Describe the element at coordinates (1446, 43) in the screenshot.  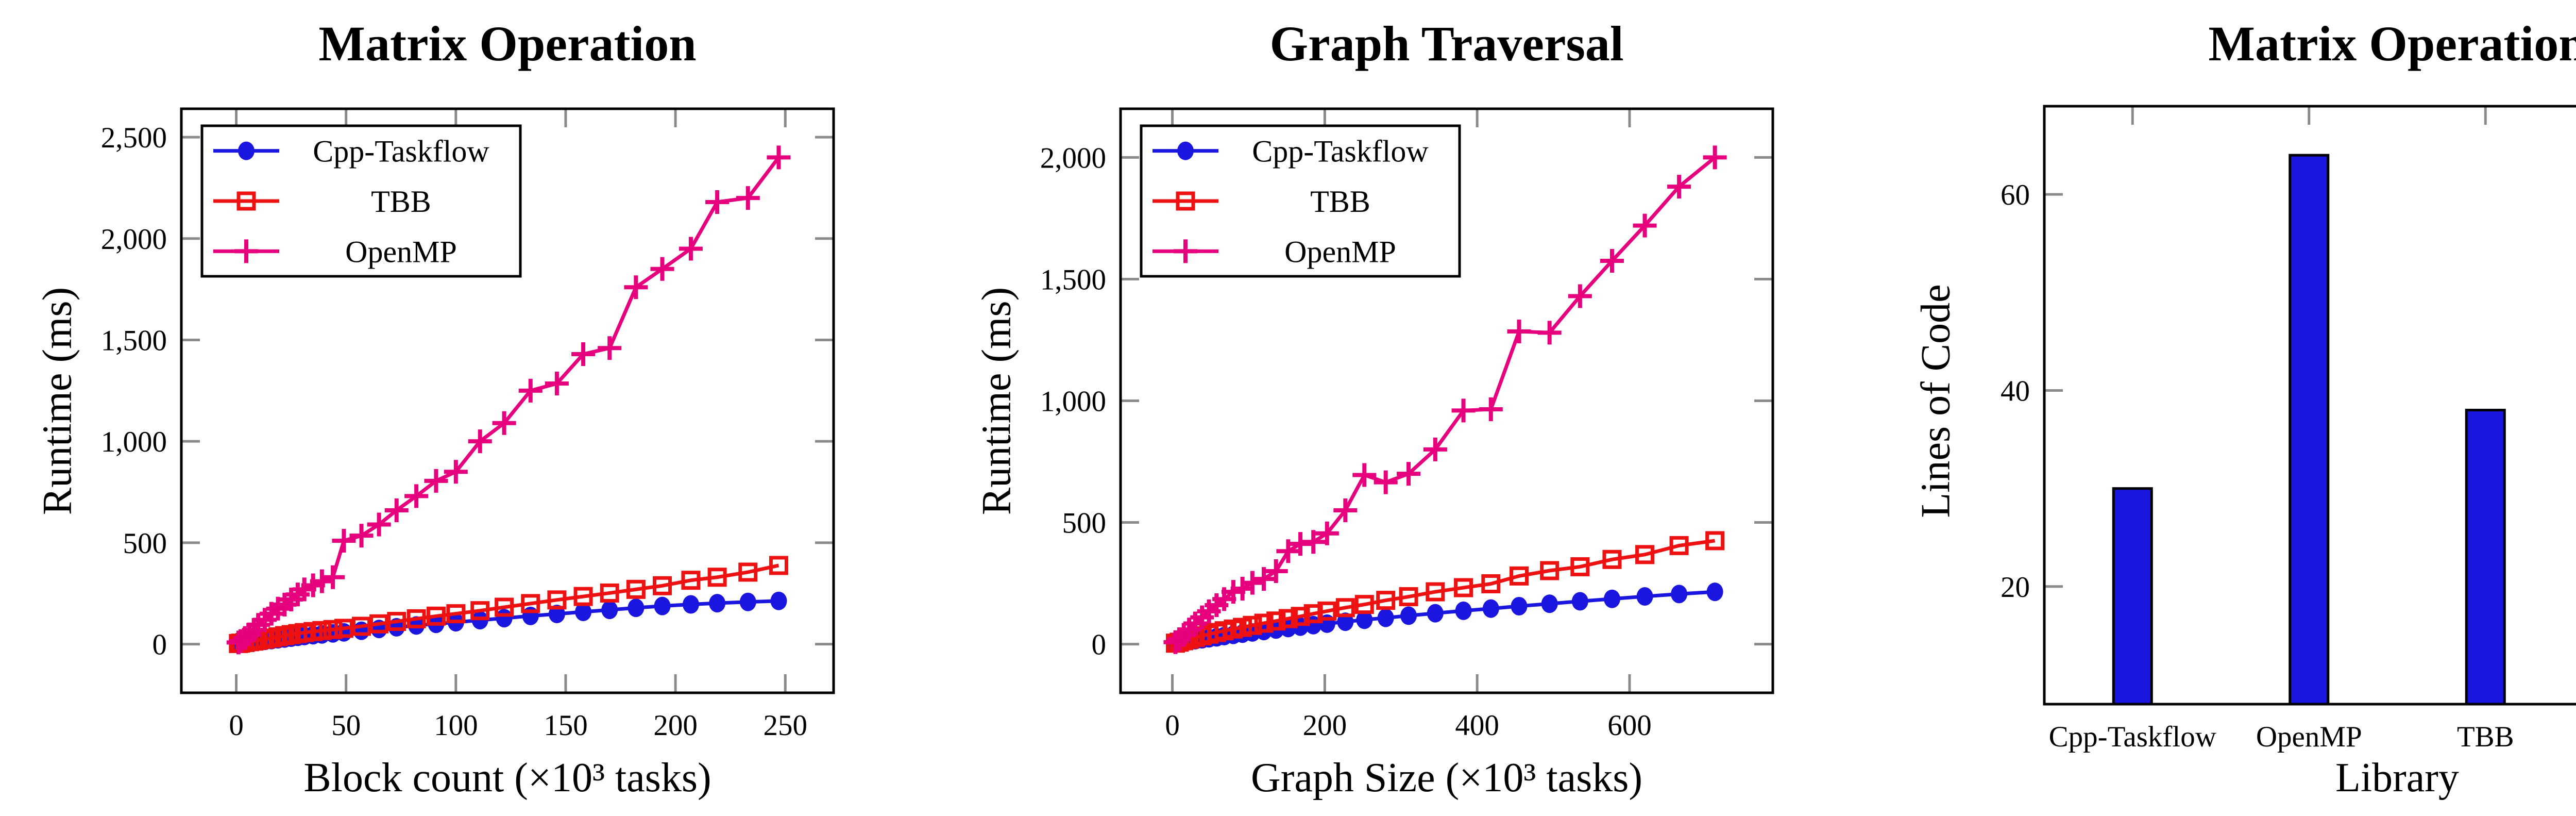
I see `chart-title: Graph Traversal` at that location.